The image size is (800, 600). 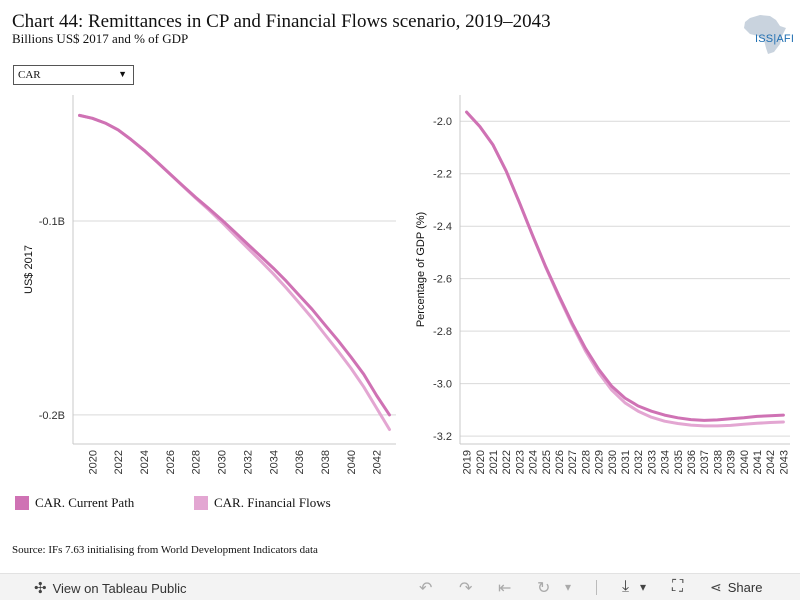 I want to click on share-button: ⋖ Share, so click(x=736, y=587).